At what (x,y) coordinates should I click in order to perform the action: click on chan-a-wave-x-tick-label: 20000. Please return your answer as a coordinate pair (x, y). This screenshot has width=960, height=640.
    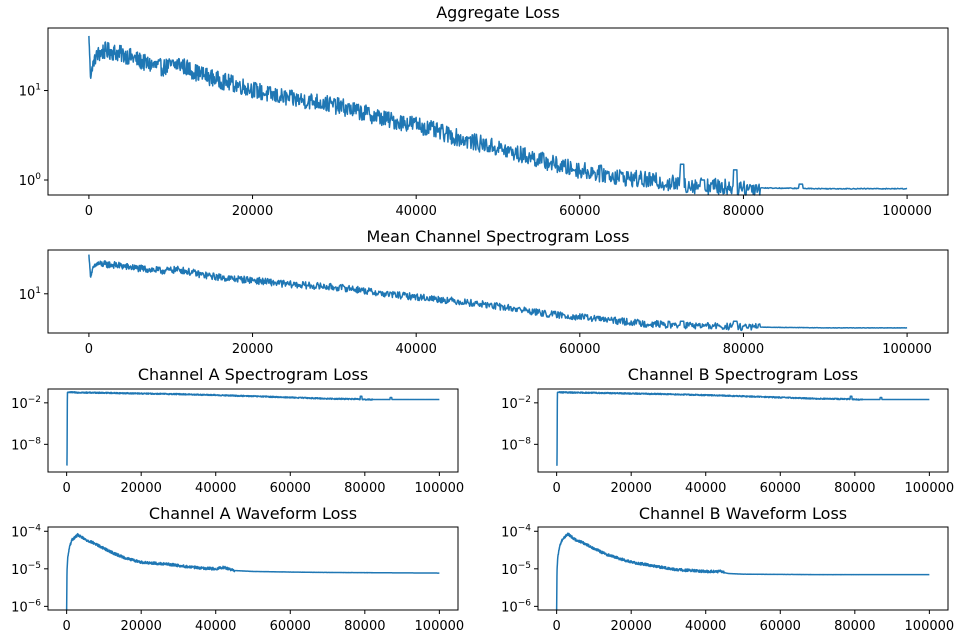
    Looking at the image, I should click on (141, 626).